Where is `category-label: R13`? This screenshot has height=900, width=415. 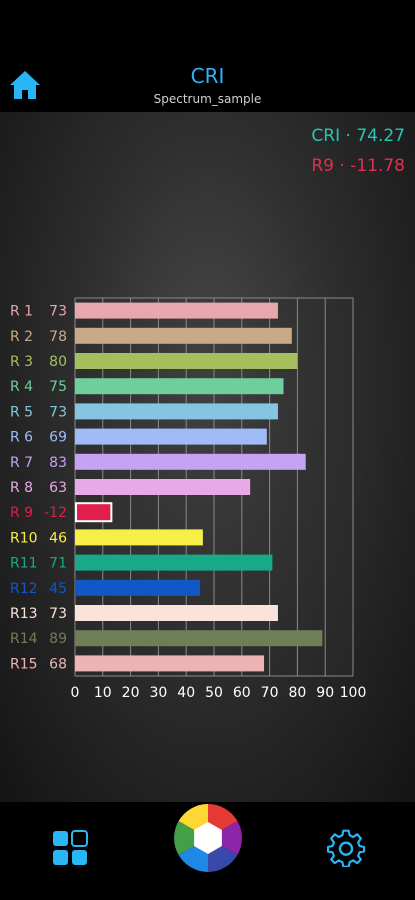 category-label: R13 is located at coordinates (24, 614).